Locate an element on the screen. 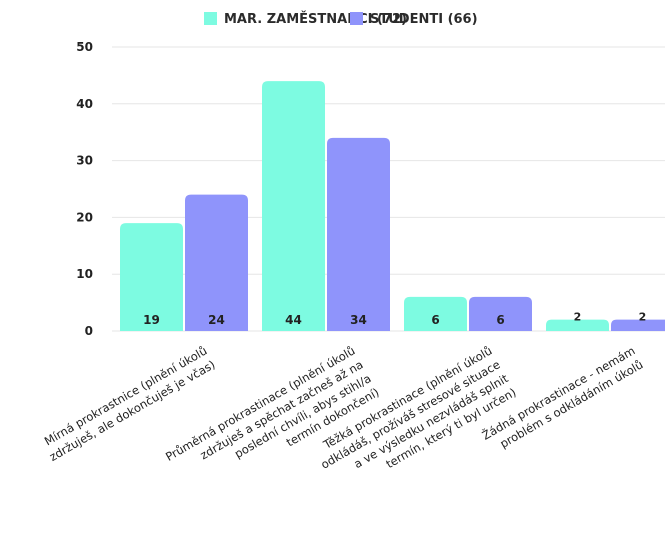 This screenshot has width=665, height=557. category-label-line: Mírná prokrastnice (plnění úkolů is located at coordinates (126, 395).